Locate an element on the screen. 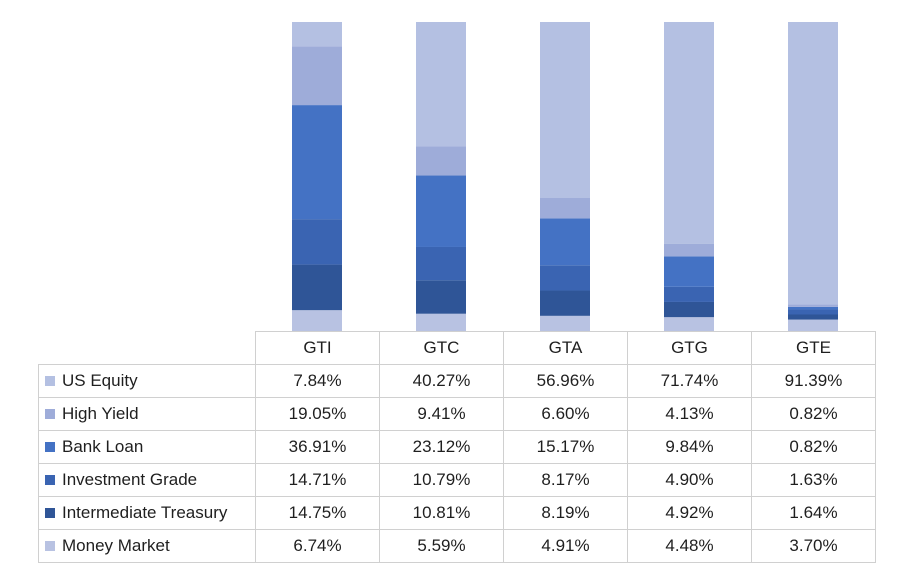 Image resolution: width=897 pixels, height=567 pixels. table-header-row: GTI GTC GTA GTG GTE is located at coordinates (457, 348).